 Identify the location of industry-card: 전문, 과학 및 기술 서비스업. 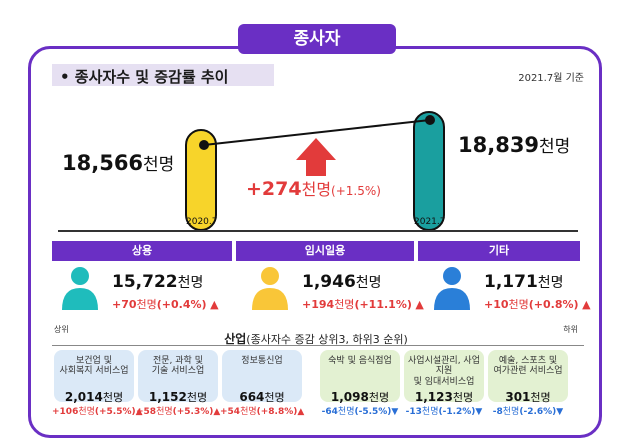
(178, 376).